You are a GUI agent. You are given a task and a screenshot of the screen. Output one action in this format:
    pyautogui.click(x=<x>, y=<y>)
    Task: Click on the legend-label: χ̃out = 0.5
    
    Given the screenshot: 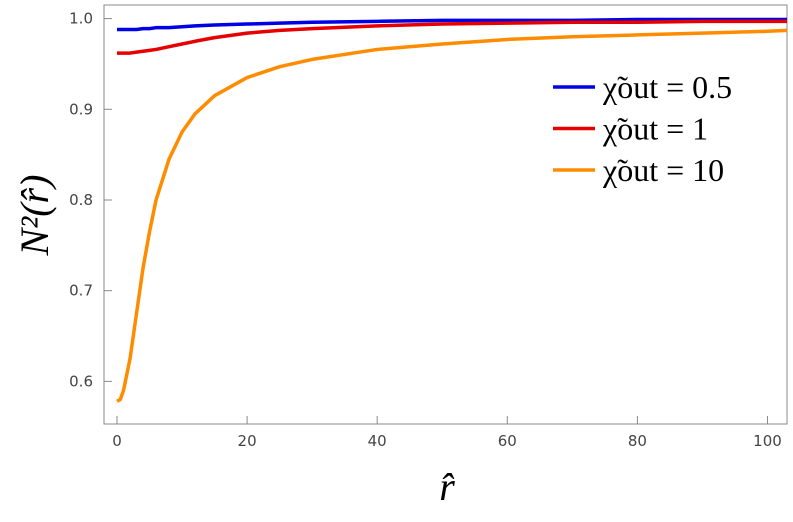 What is the action you would take?
    pyautogui.click(x=667, y=87)
    